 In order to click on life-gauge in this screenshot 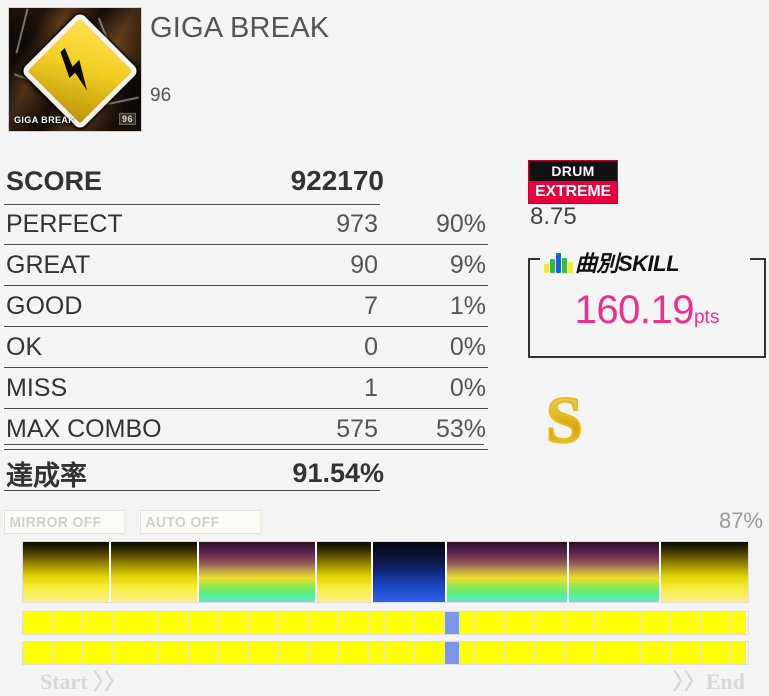, I will do `click(385, 572)`.